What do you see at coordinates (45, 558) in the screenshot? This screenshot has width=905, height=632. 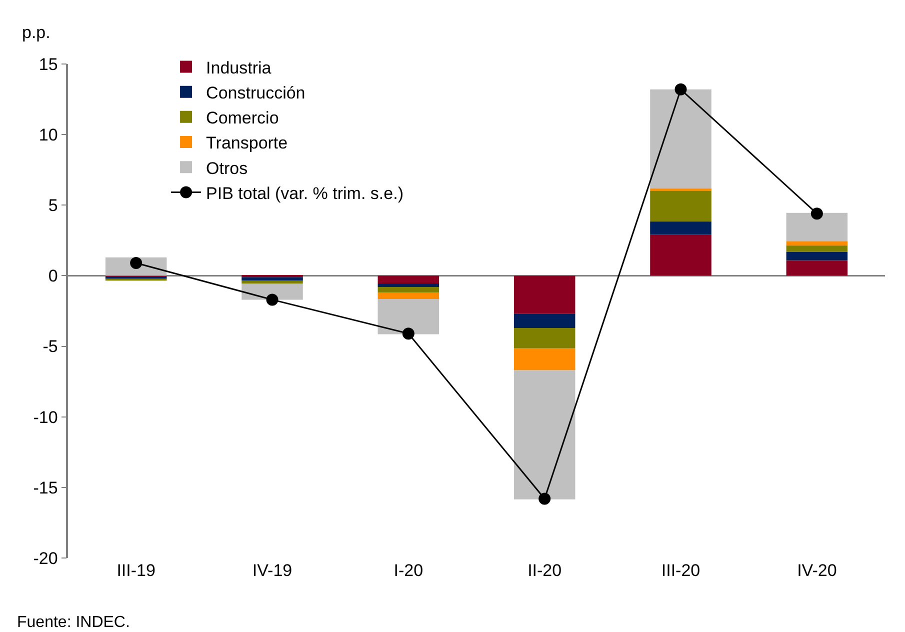 I see `y-tick-label: -20` at bounding box center [45, 558].